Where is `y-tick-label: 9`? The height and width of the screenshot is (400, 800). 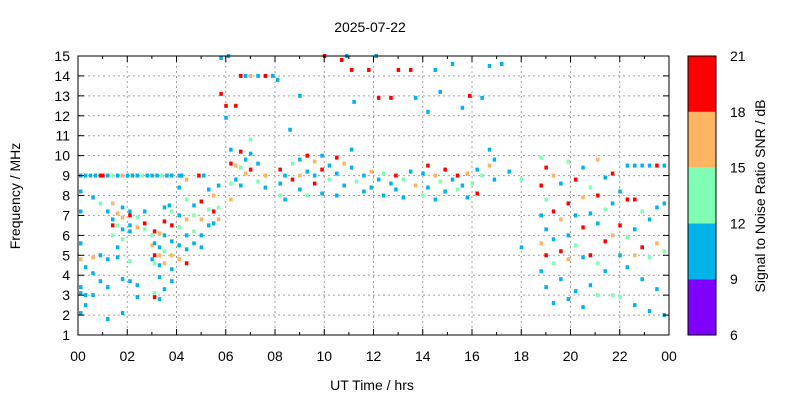 y-tick-label: 9 is located at coordinates (66, 176).